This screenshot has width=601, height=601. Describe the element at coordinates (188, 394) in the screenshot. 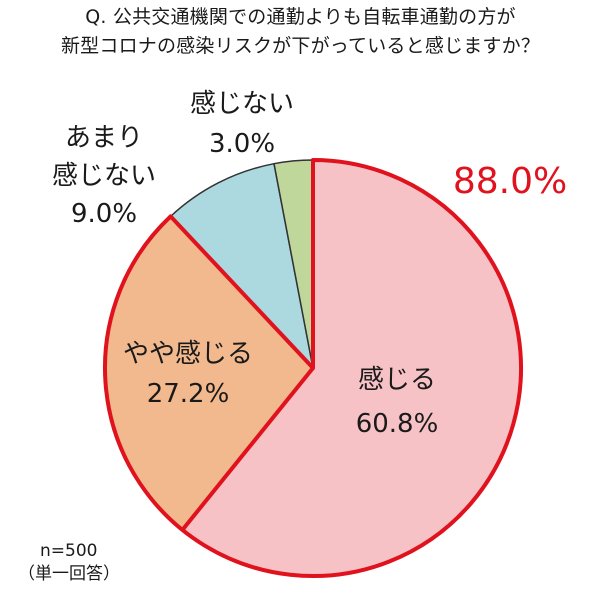

I see `slice-value-label: 27.2%` at that location.